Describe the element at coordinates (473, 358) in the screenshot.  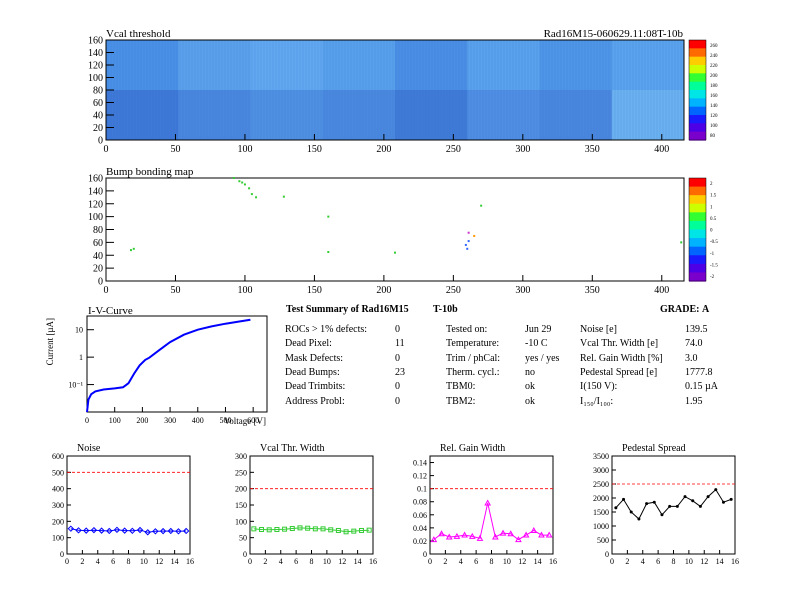
I see `summary-label: Trim / phCal:` at that location.